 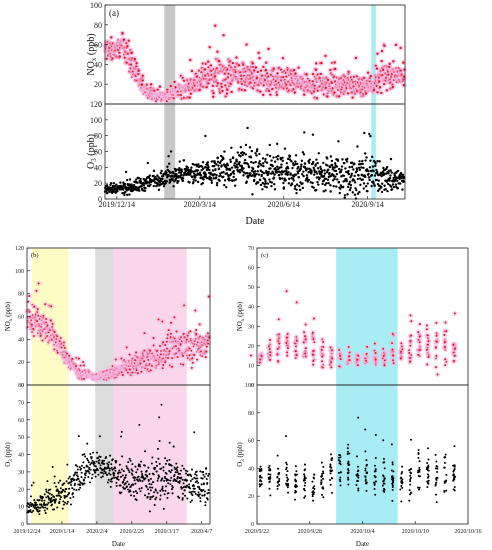 I want to click on y-tick-label: 20, so click(x=98, y=183).